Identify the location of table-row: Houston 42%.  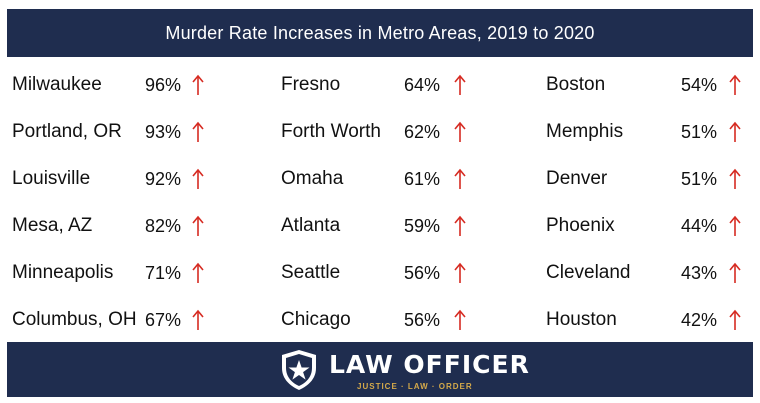
(380, 320).